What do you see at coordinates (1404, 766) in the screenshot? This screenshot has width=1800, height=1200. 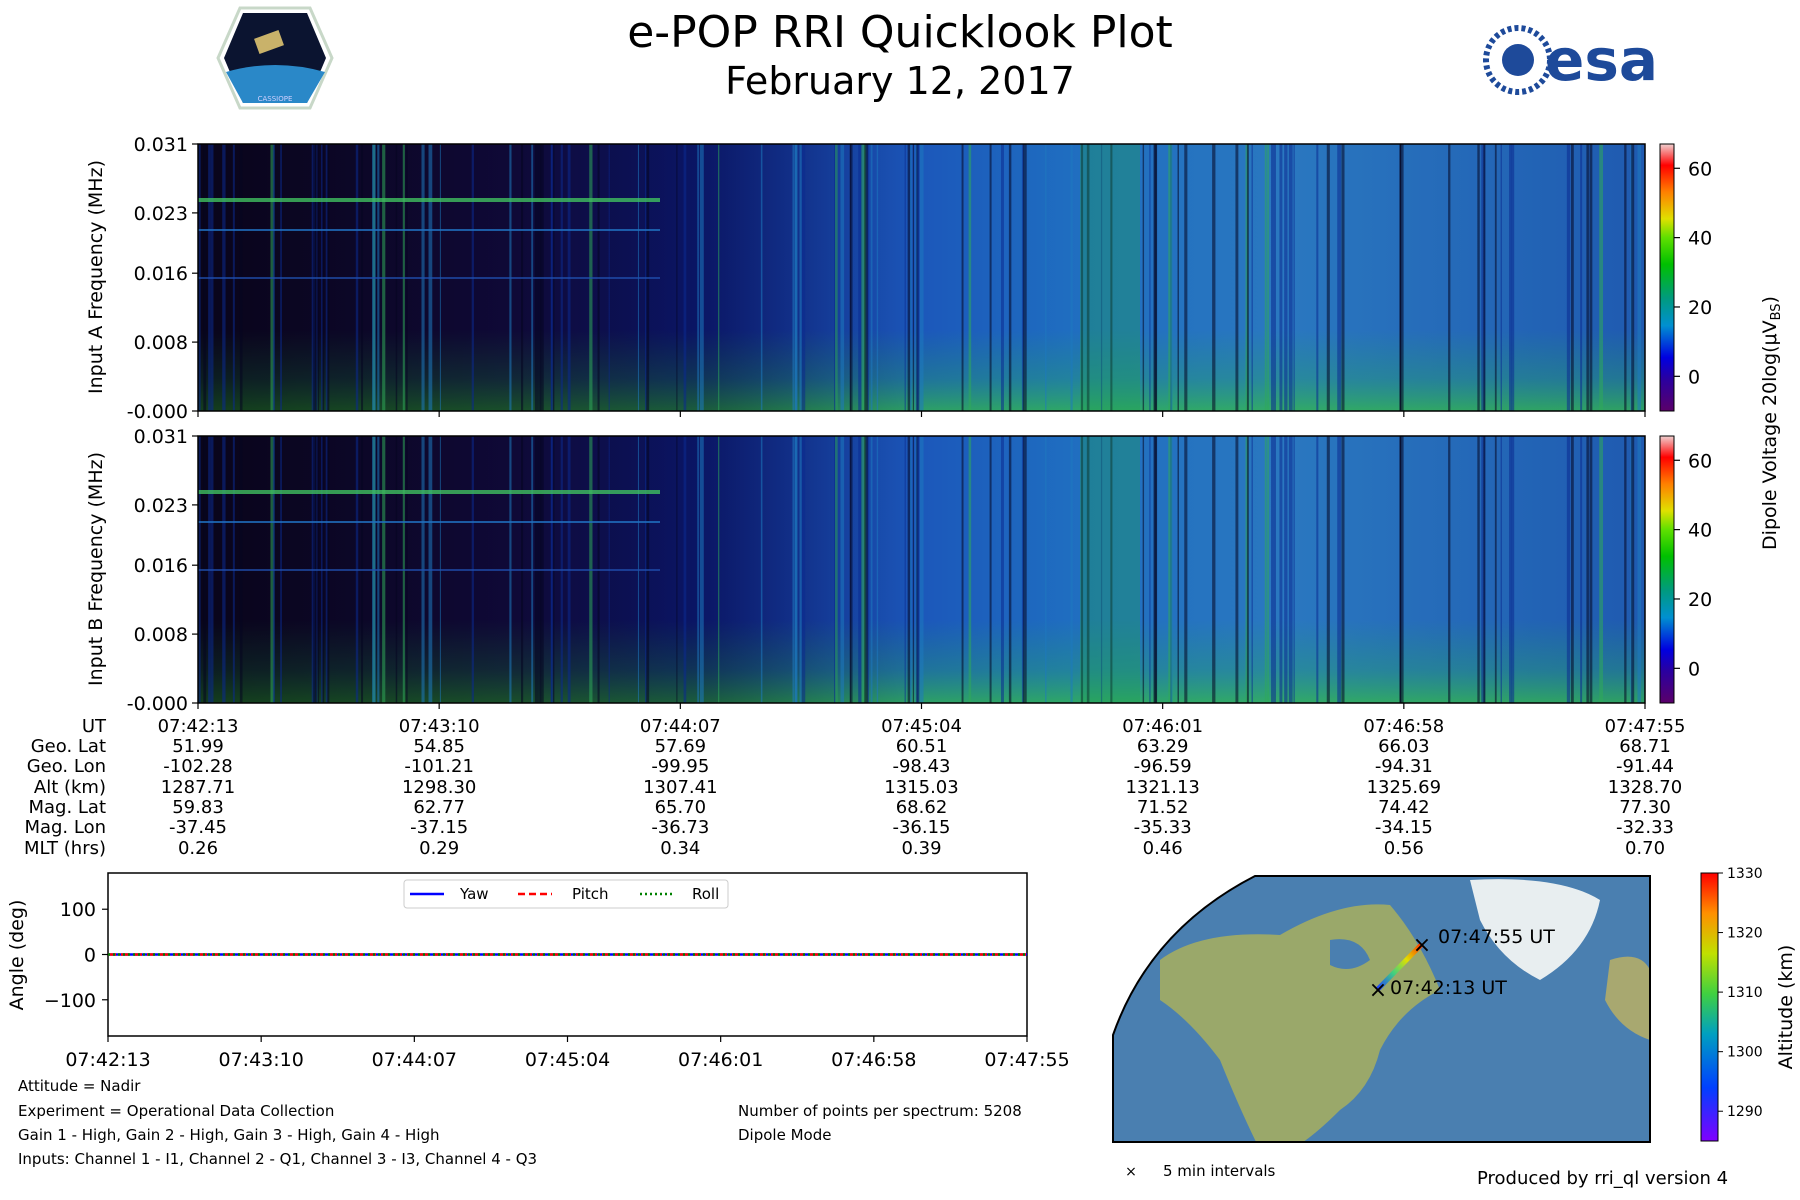 I see `ephemeris-cell: -94.31` at bounding box center [1404, 766].